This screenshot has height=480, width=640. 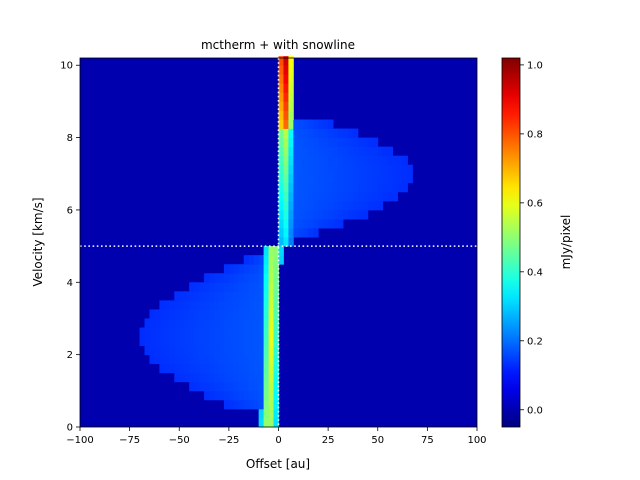 What do you see at coordinates (535, 134) in the screenshot?
I see `colorbar-tick-label: 0.8` at bounding box center [535, 134].